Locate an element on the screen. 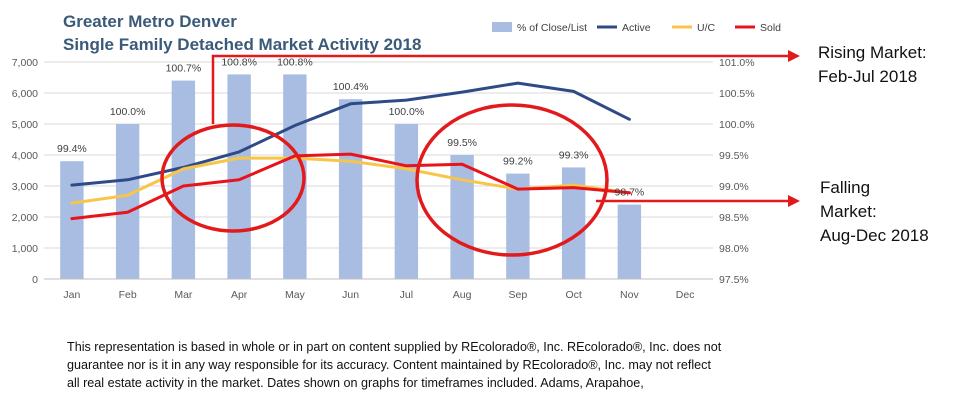  y-right-tick-label: 98.0% is located at coordinates (734, 249).